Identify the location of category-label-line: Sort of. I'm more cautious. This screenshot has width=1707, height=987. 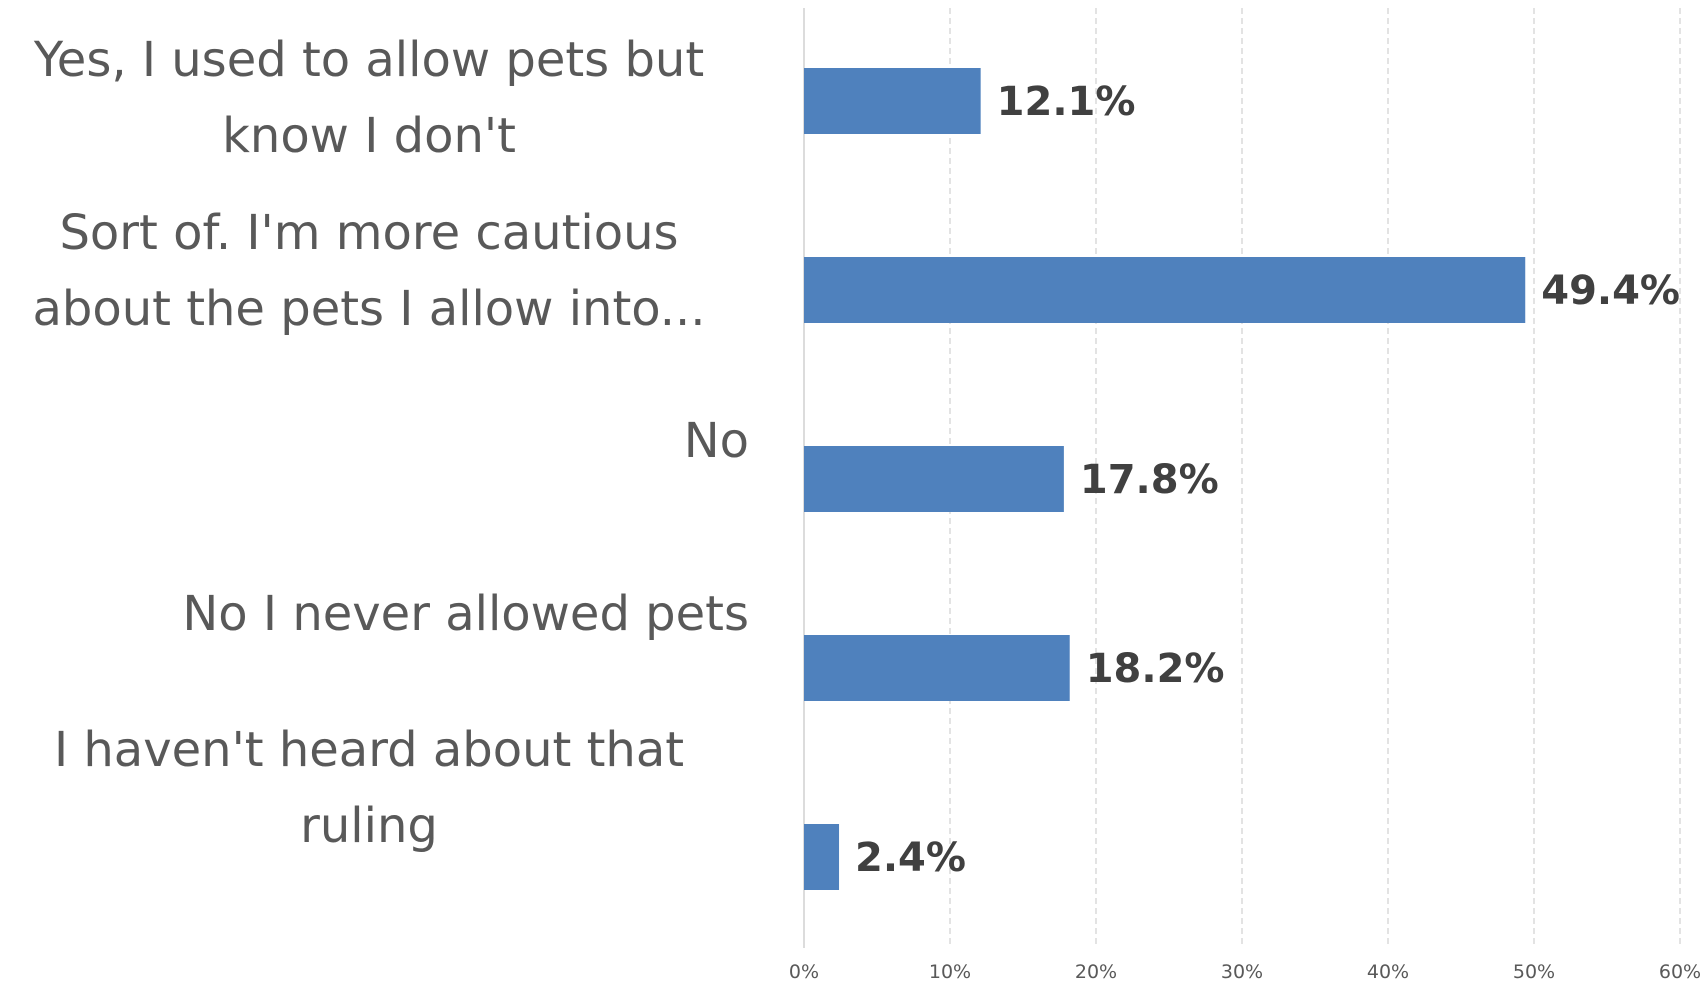
(369, 233).